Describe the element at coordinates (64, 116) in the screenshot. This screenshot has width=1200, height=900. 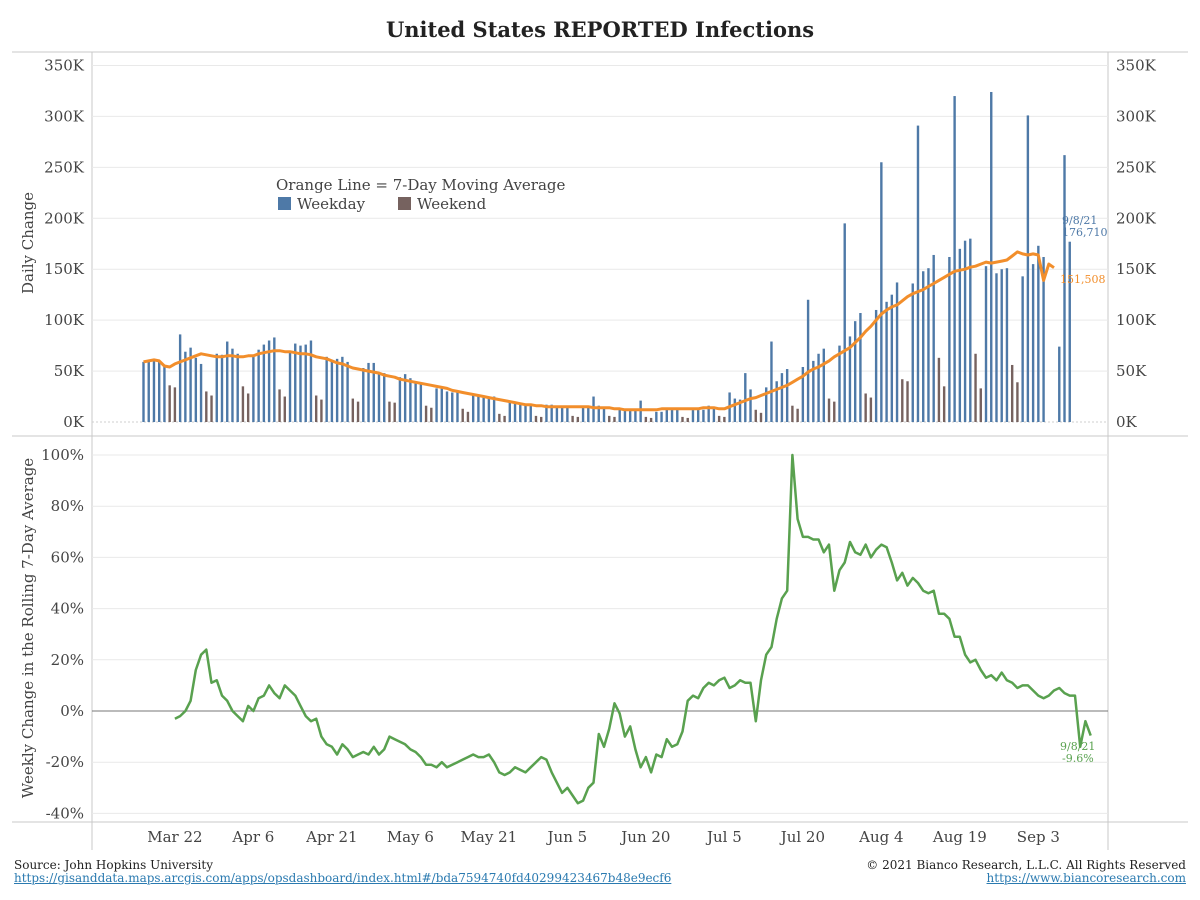
I see `top-left-tick-label: 300K` at that location.